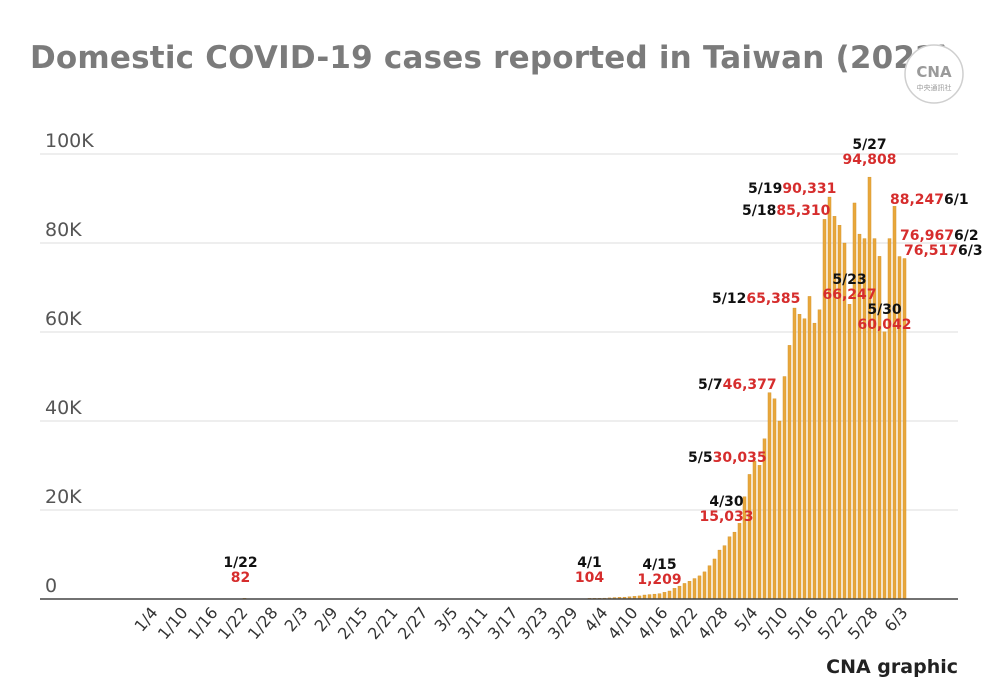 The height and width of the screenshot is (689, 1008). Describe the element at coordinates (653, 623) in the screenshot. I see `x-tick-label: 4/16` at that location.